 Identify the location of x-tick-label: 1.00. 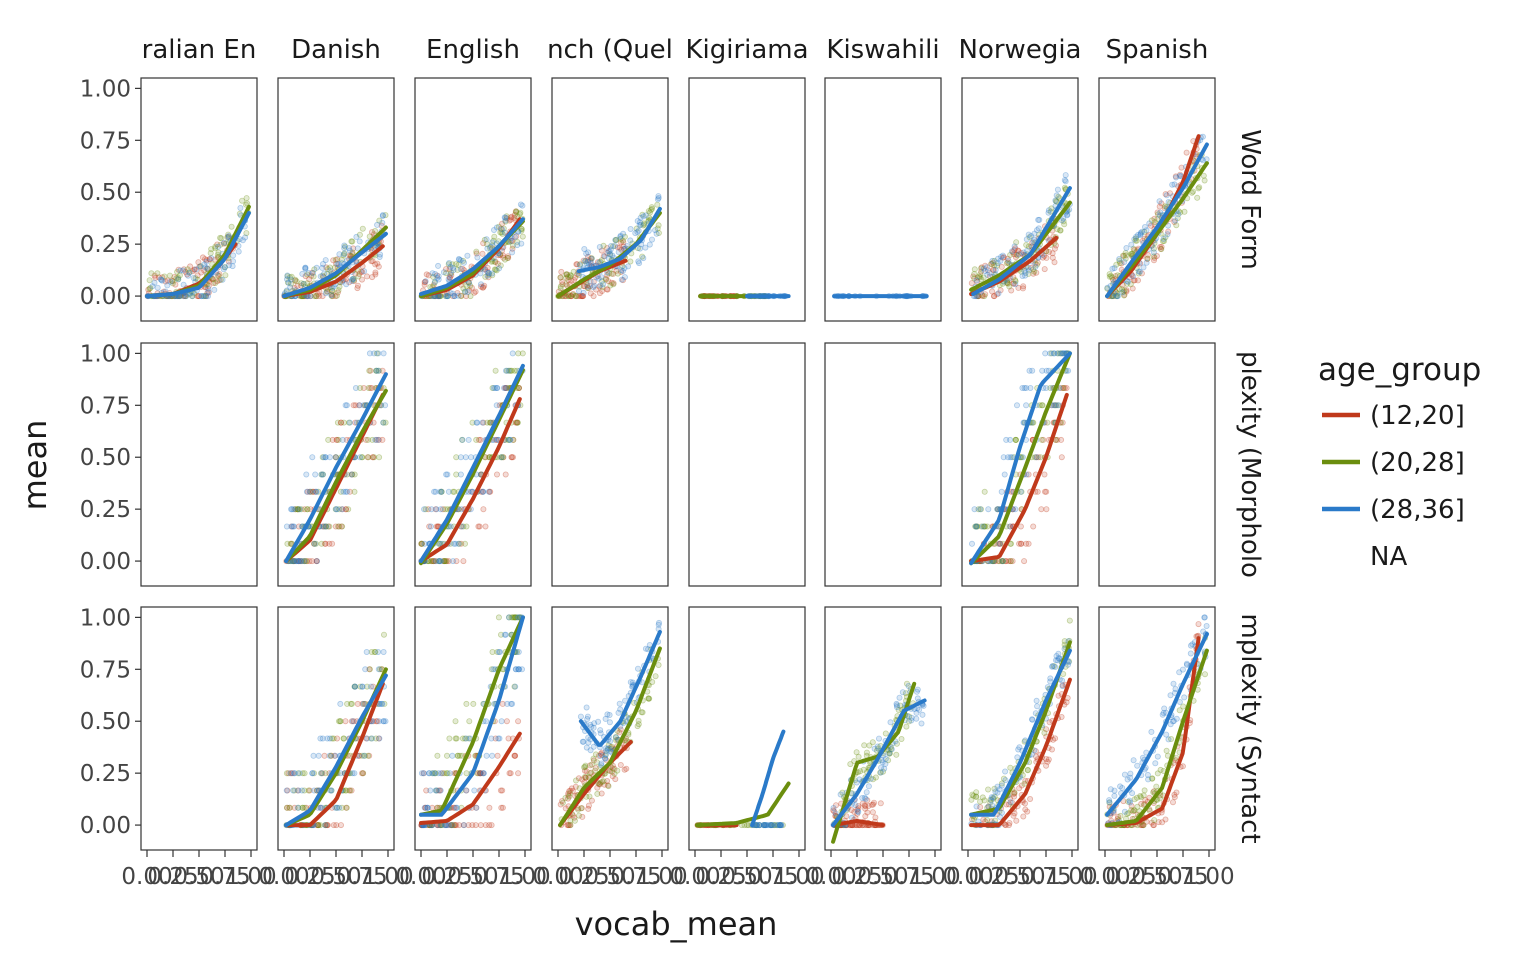
(661, 877).